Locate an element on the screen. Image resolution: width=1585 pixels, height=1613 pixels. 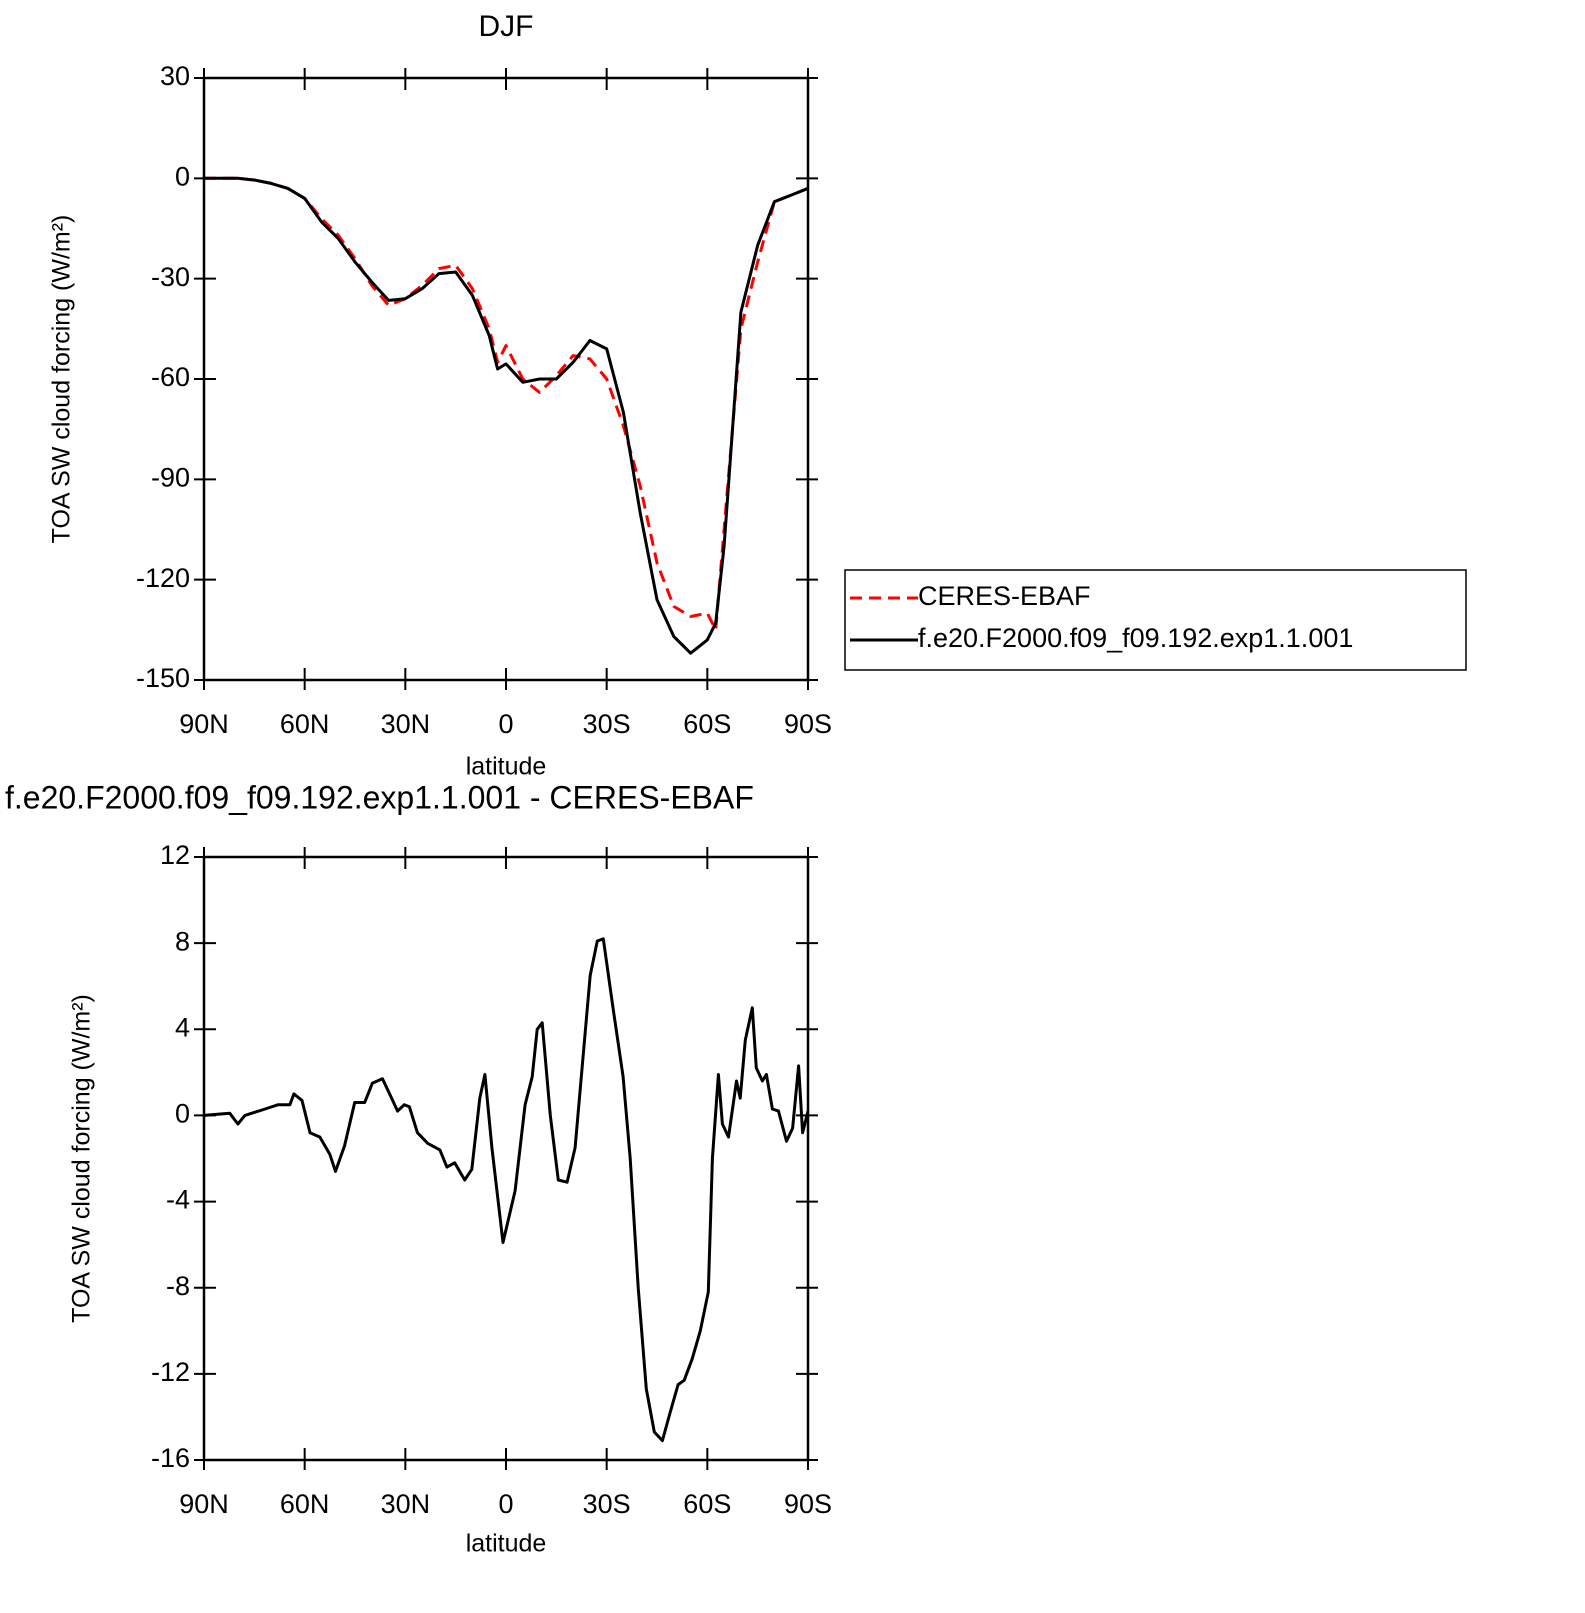
y-tick-label: -60 is located at coordinates (170, 377).